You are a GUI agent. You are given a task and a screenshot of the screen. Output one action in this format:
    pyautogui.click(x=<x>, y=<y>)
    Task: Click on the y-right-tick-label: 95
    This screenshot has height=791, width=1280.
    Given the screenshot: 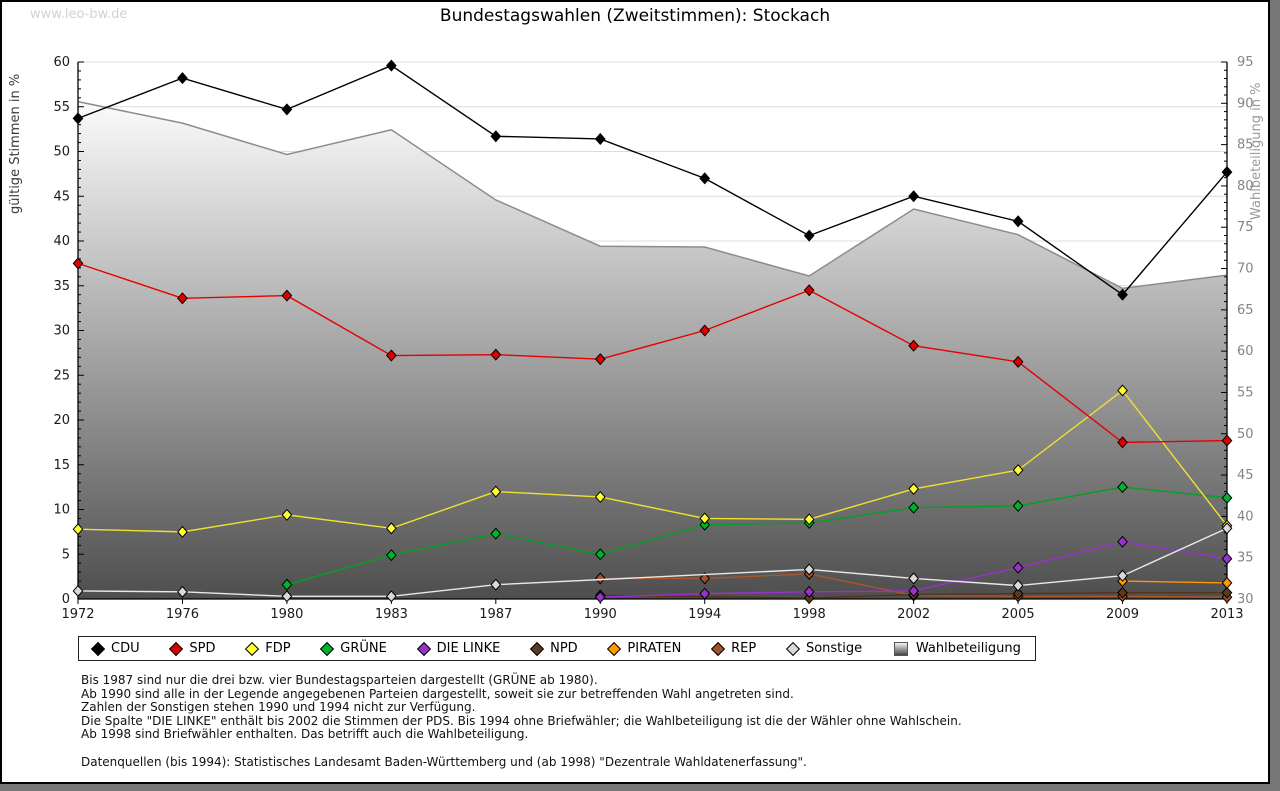 What is the action you would take?
    pyautogui.click(x=1245, y=62)
    